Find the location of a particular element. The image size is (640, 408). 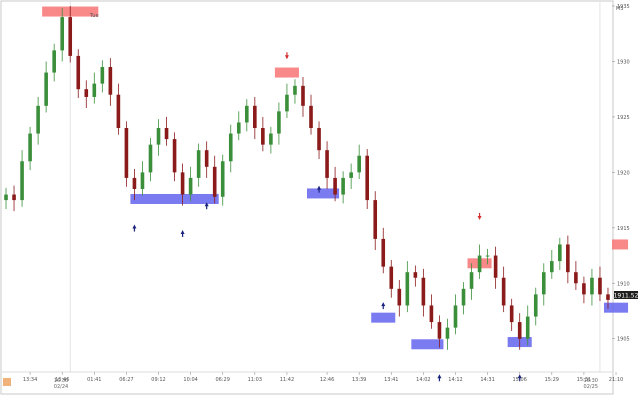

date-marker-time-1: 16:30 is located at coordinates (591, 381).